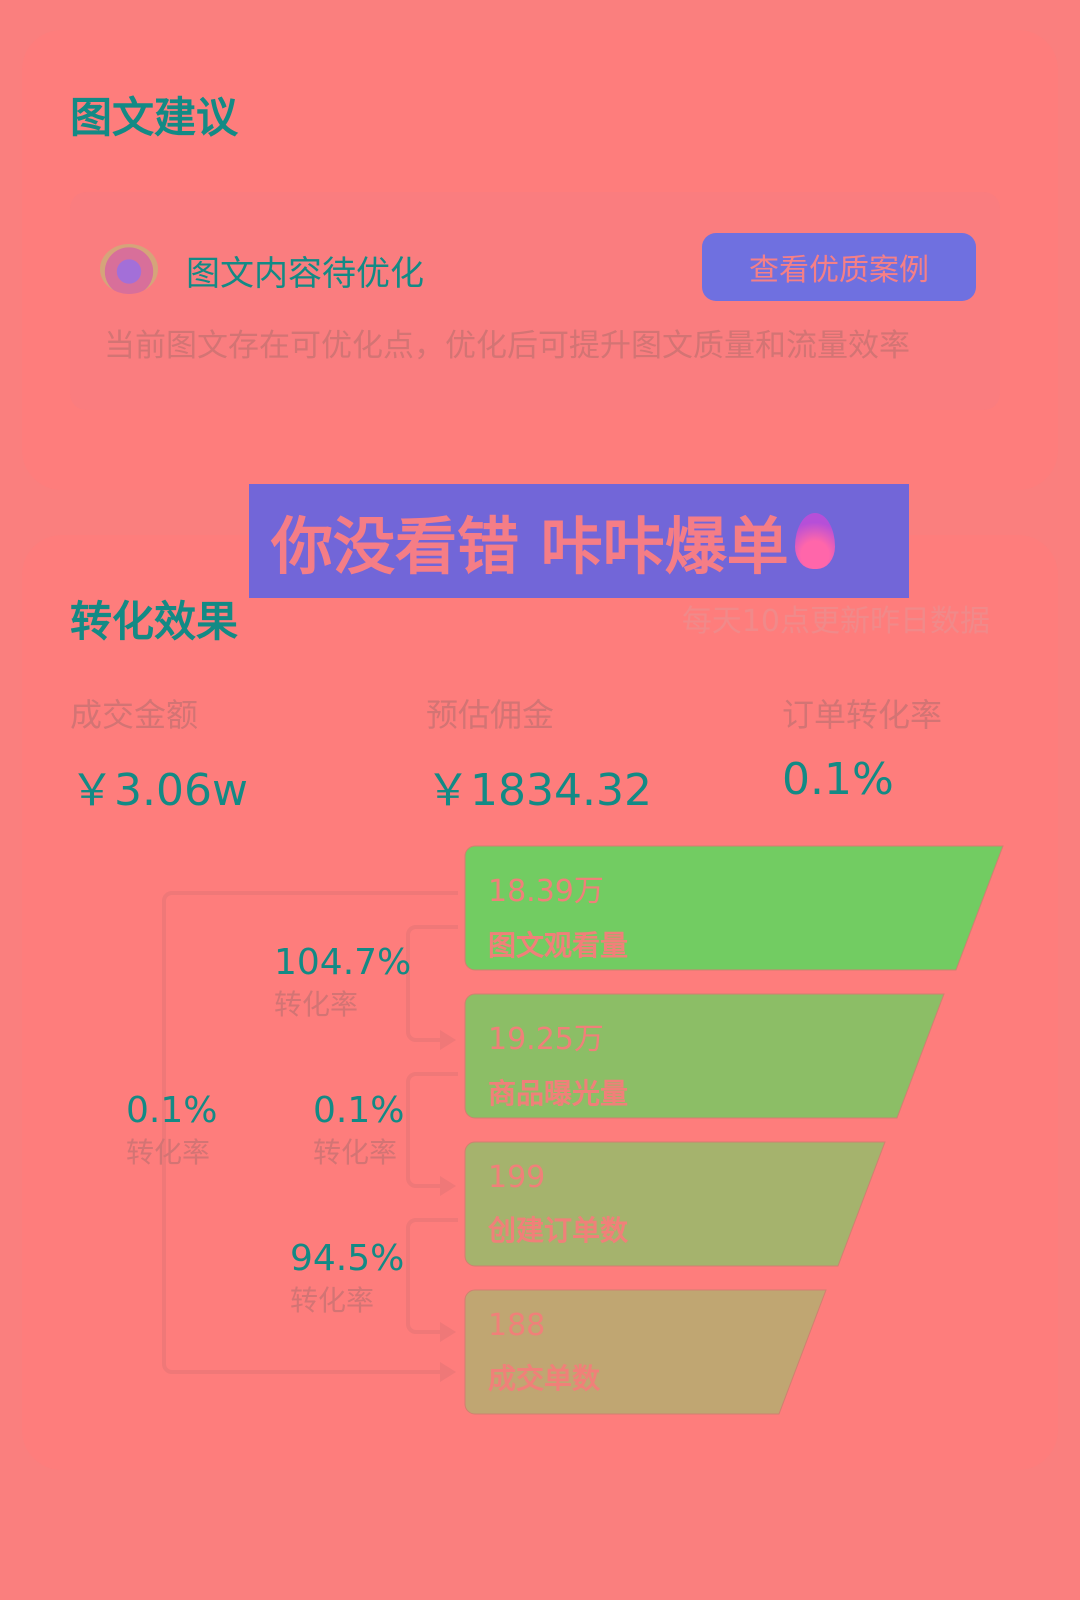  Describe the element at coordinates (539, 790) in the screenshot. I see `metric-value: ￥1834.32` at that location.